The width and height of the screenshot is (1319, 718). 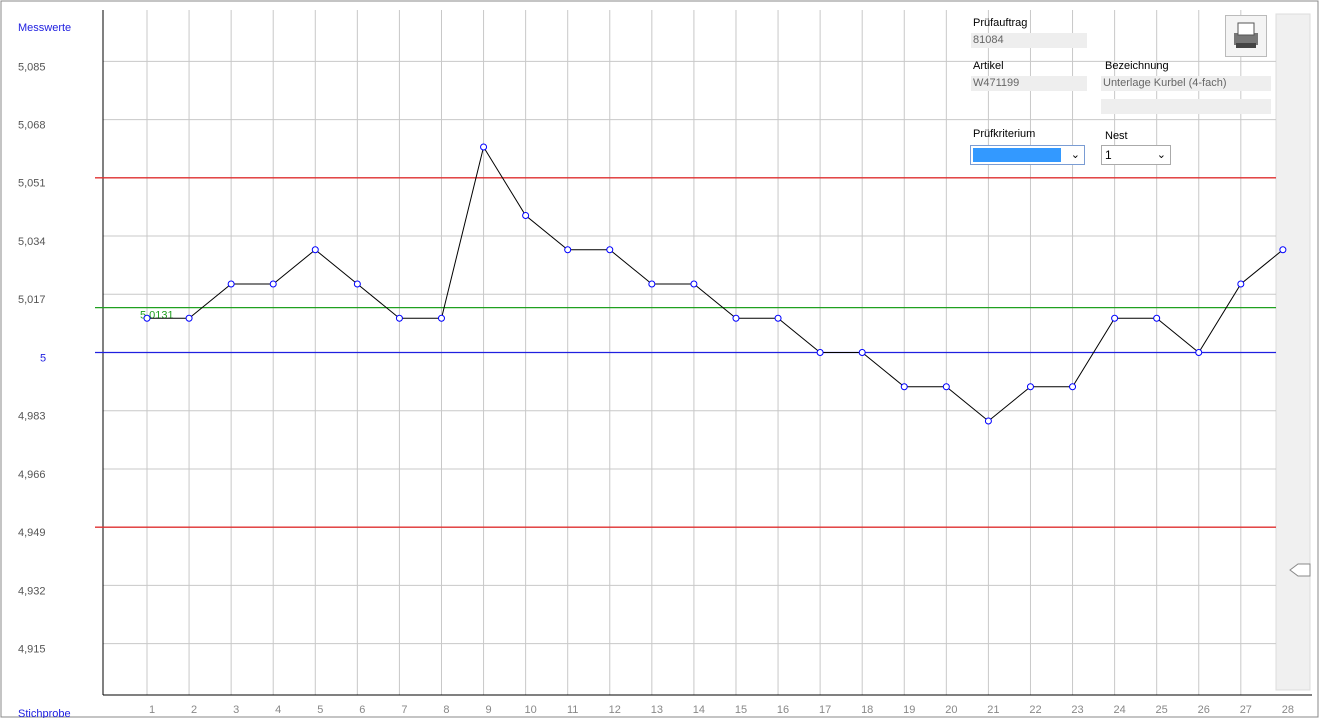 What do you see at coordinates (1300, 570) in the screenshot?
I see `scroll-thumb` at bounding box center [1300, 570].